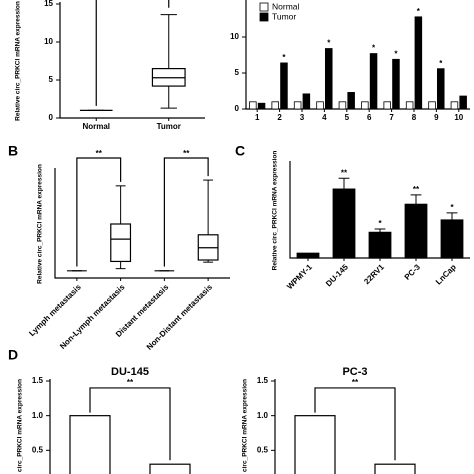 This screenshot has height=474, width=474. I want to click on x-tick-label: 9, so click(436, 117).